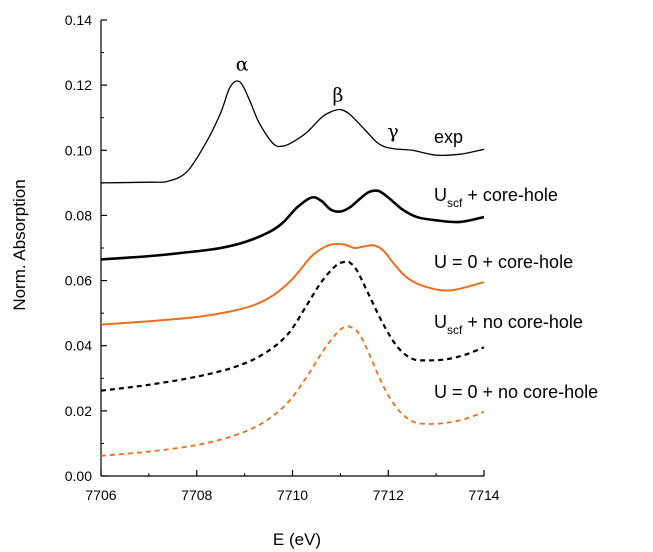  What do you see at coordinates (78, 150) in the screenshot?
I see `y-tick-label: 0.10` at bounding box center [78, 150].